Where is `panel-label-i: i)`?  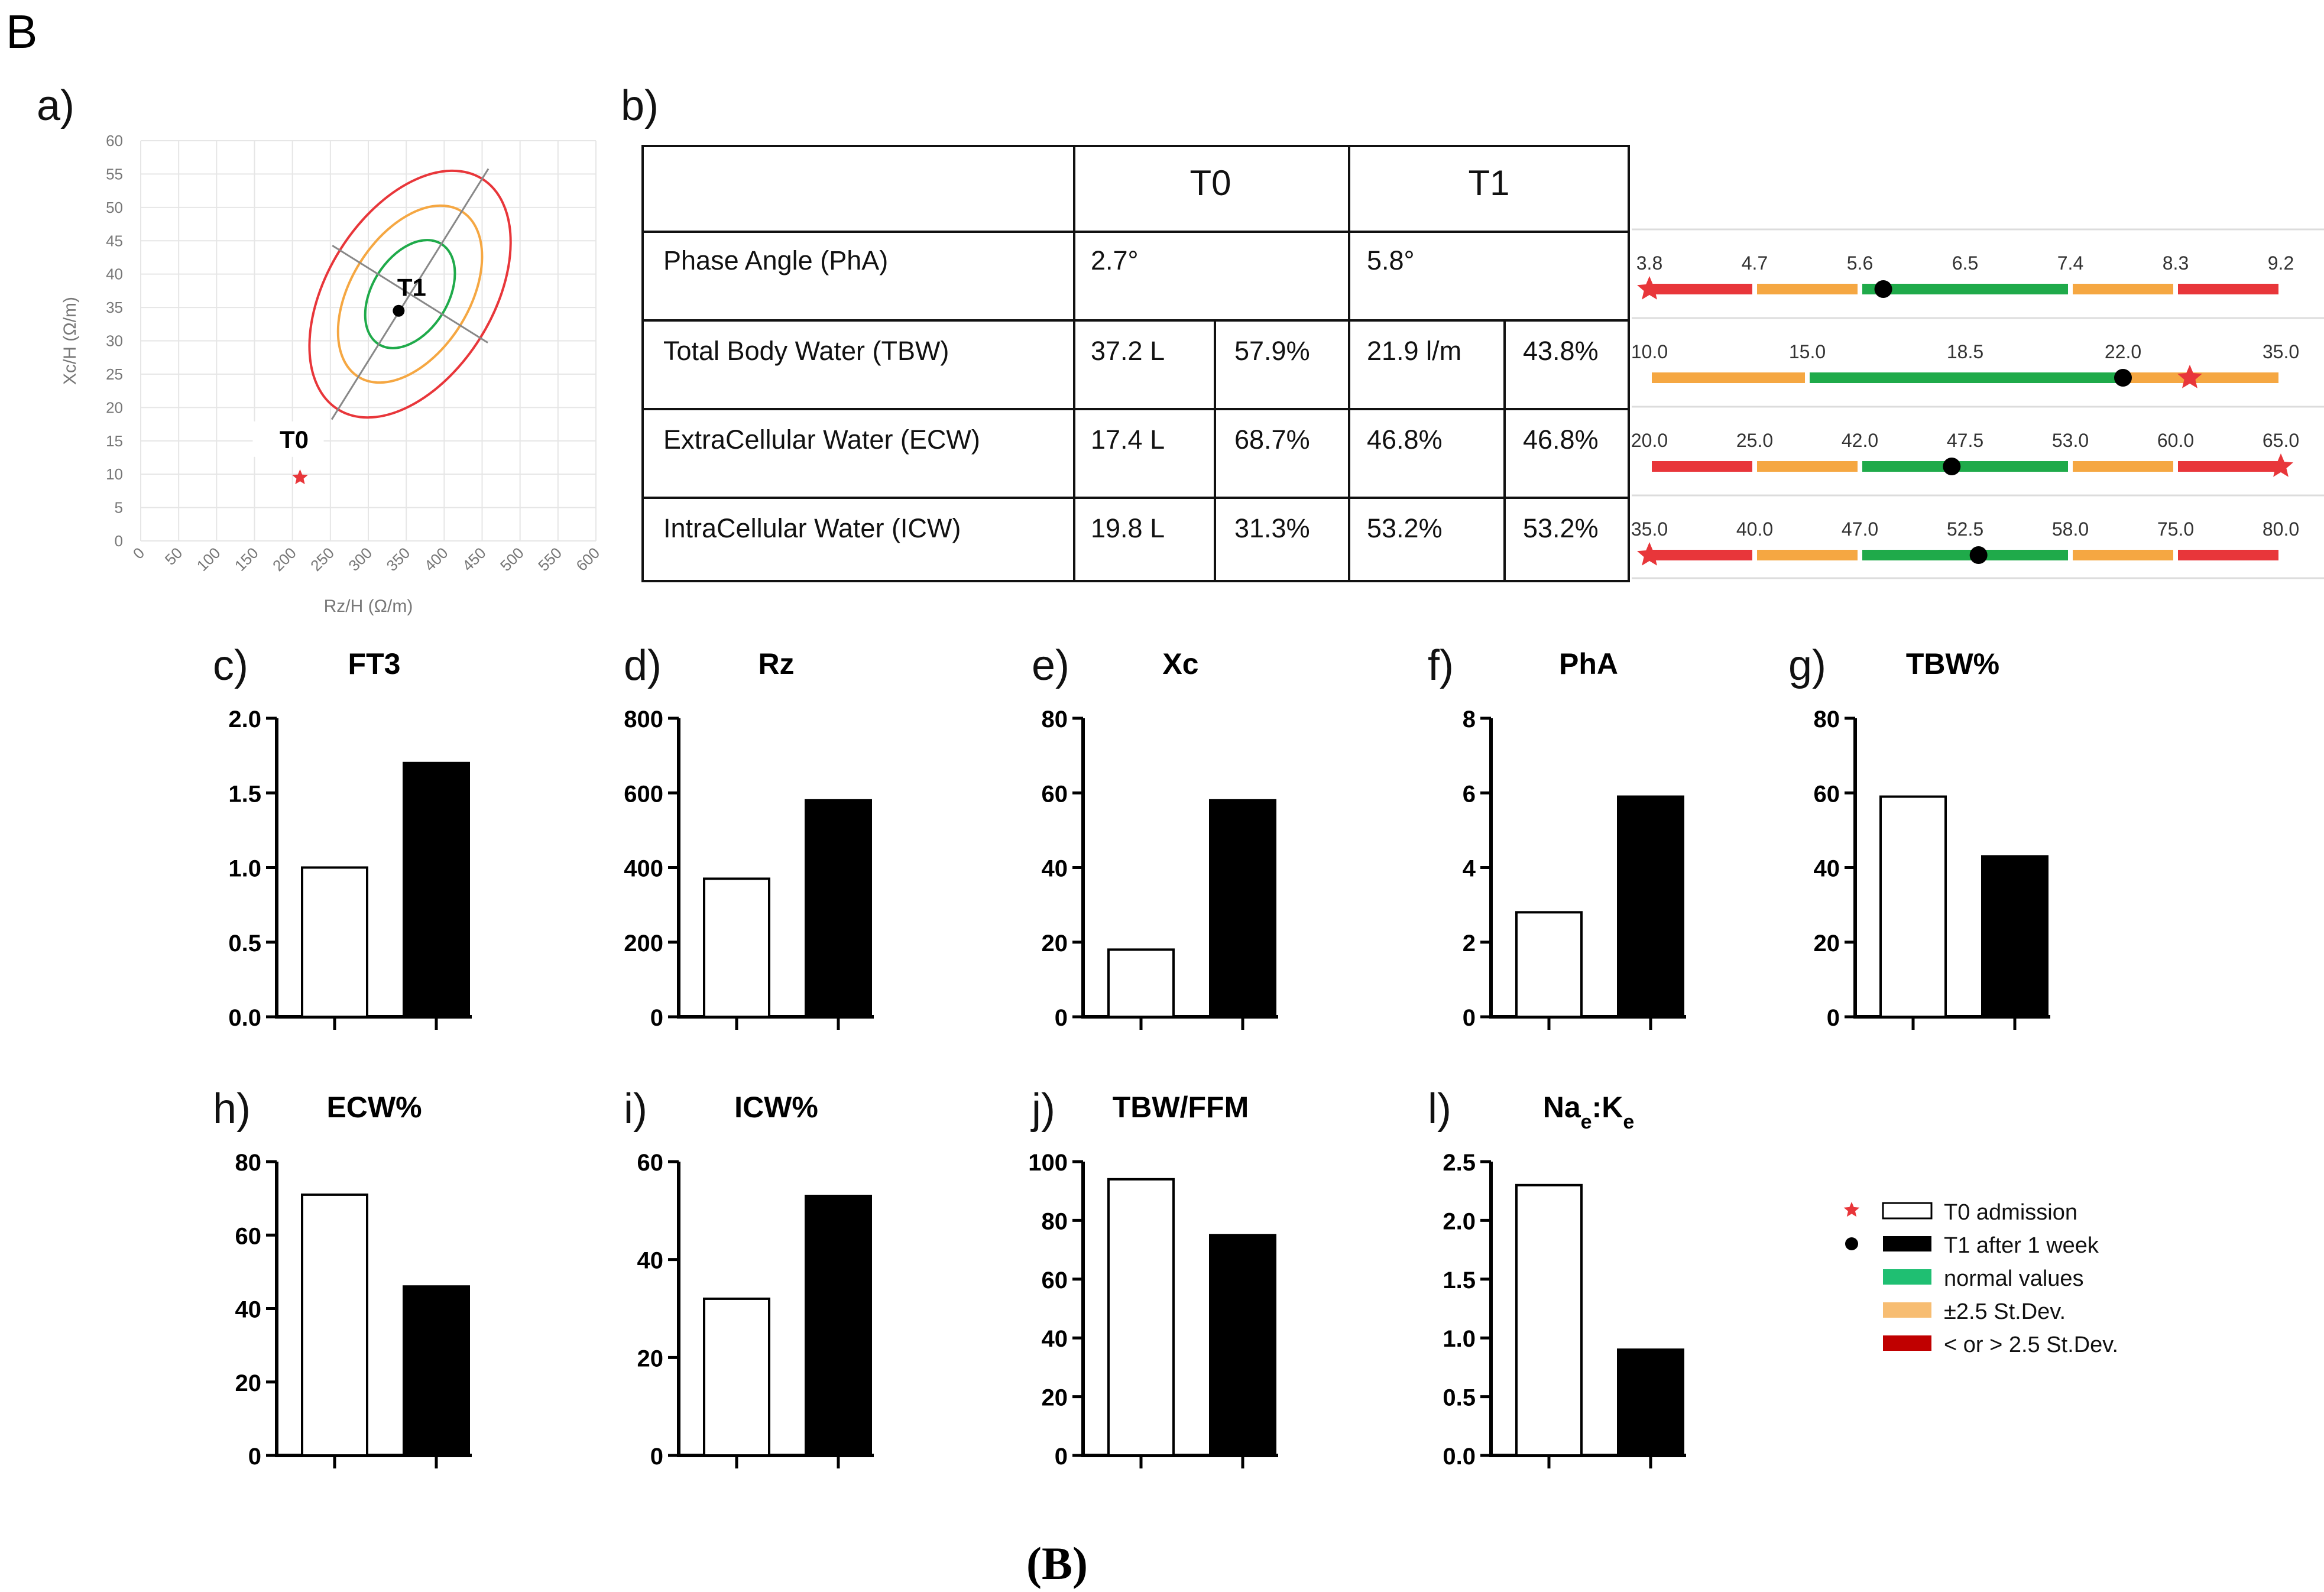
panel-label-i: i) is located at coordinates (635, 1109).